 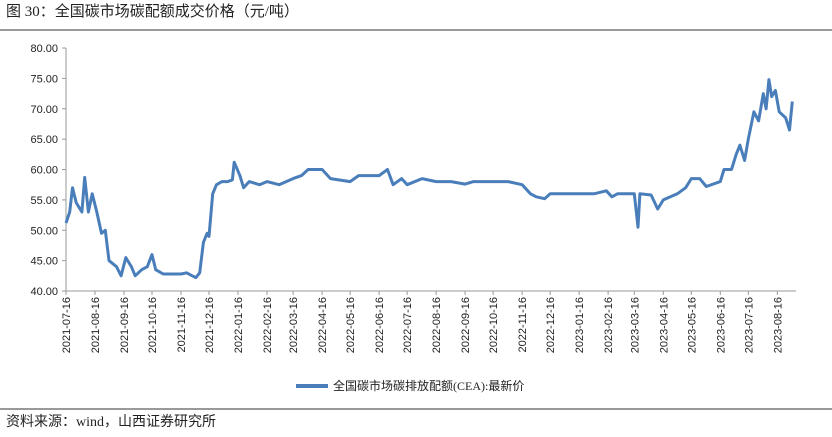 I want to click on x-tick-label: 2023-06-16, so click(x=721, y=325).